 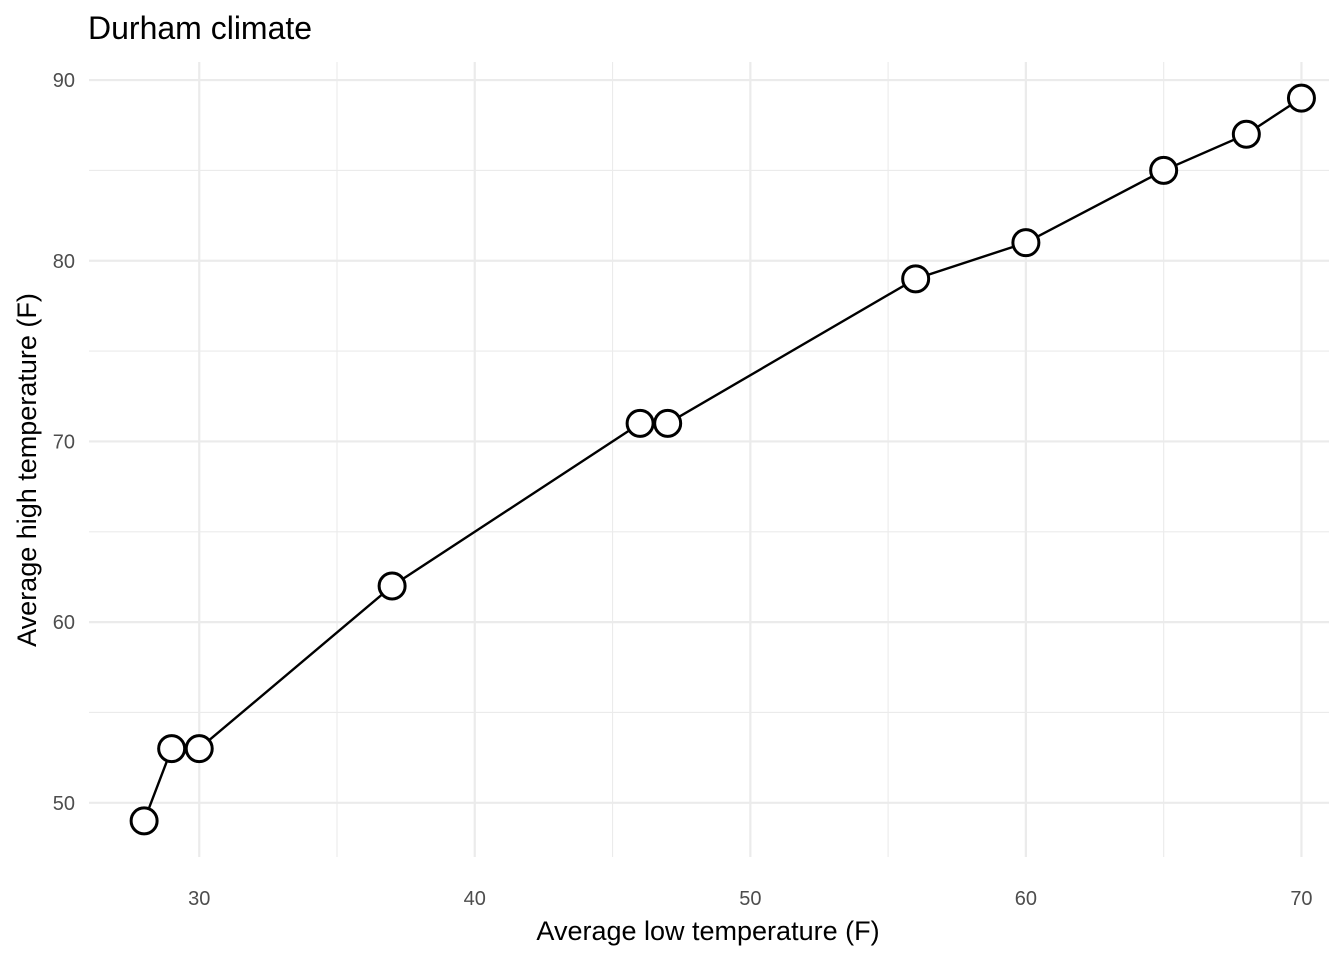 I want to click on x-tick-label: 40, so click(x=475, y=899).